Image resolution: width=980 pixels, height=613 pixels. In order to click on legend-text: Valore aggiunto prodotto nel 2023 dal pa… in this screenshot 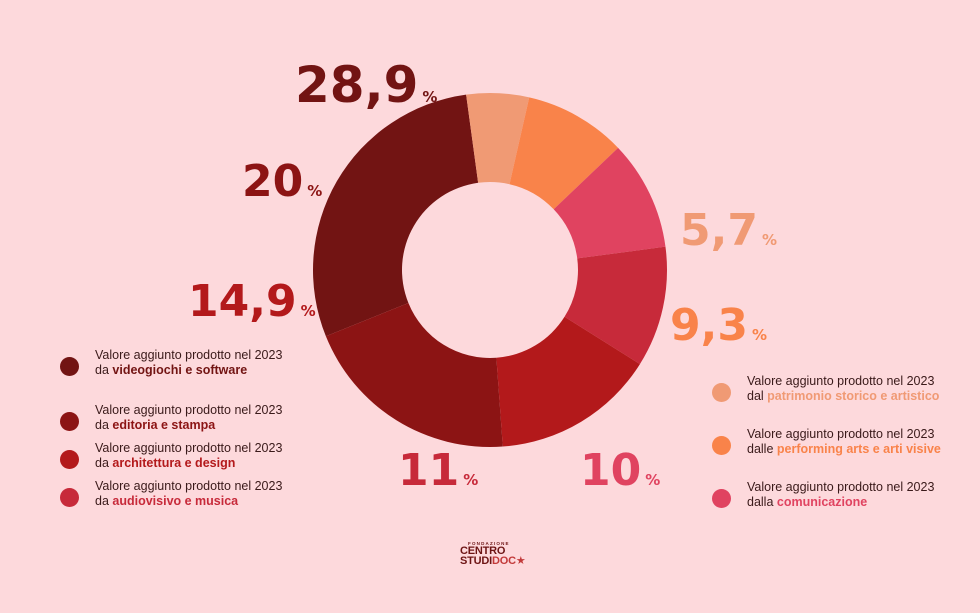, I will do `click(843, 388)`.